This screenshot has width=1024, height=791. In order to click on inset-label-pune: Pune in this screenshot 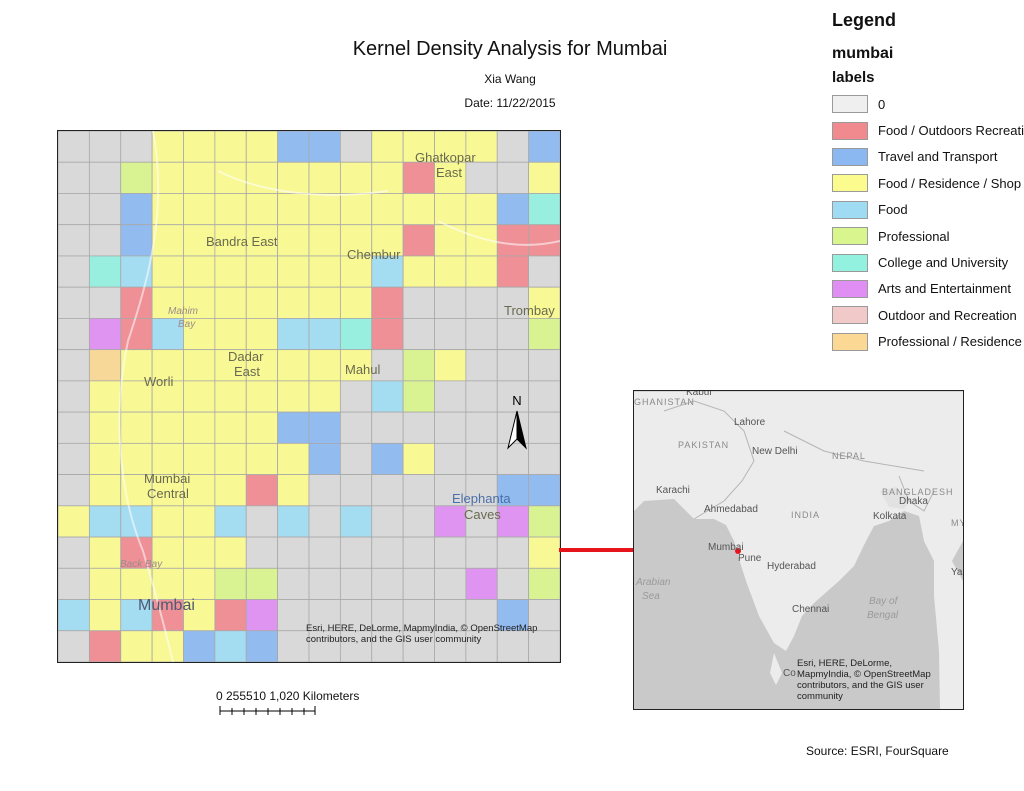, I will do `click(750, 558)`.